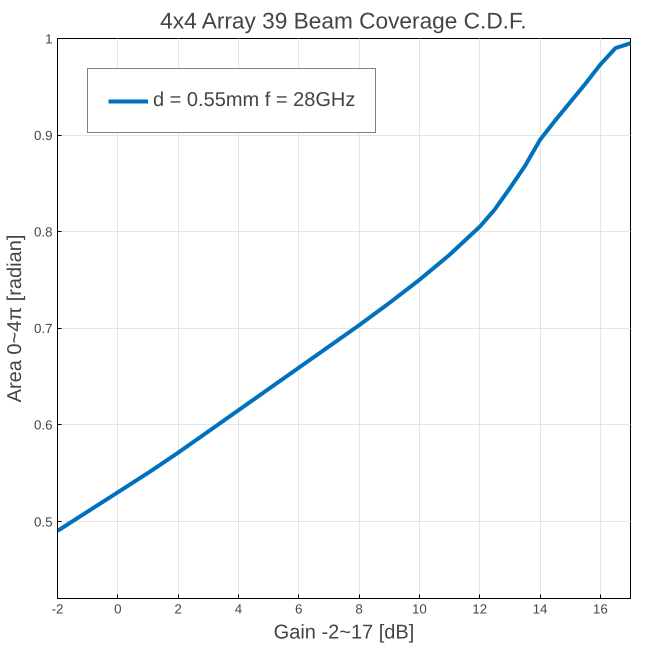 This screenshot has height=646, width=650. What do you see at coordinates (43, 136) in the screenshot?
I see `y-tick-label: 0.9` at bounding box center [43, 136].